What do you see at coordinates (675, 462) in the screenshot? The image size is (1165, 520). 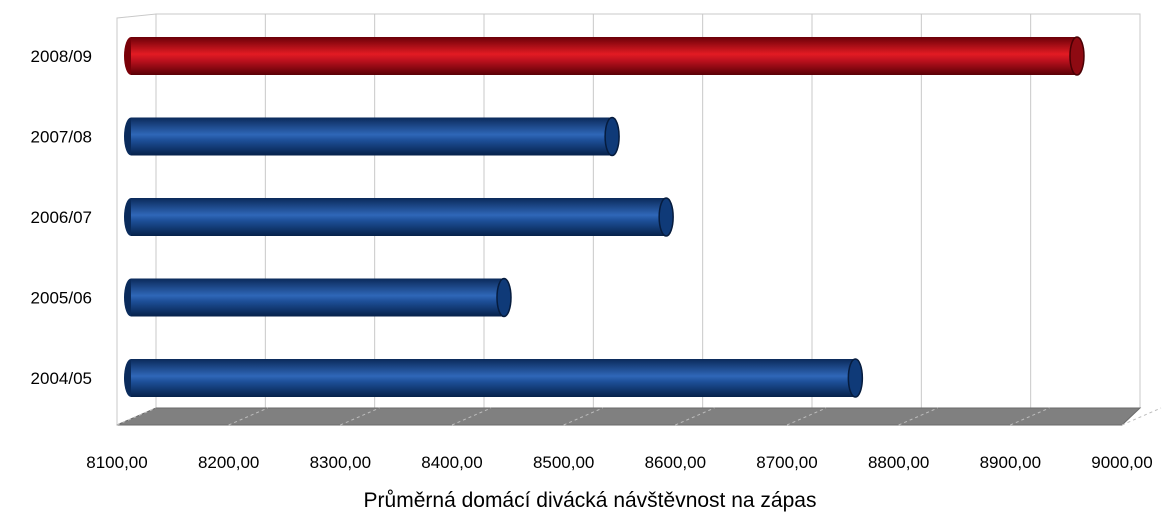 I see `x-tick-label: 8600,00` at bounding box center [675, 462].